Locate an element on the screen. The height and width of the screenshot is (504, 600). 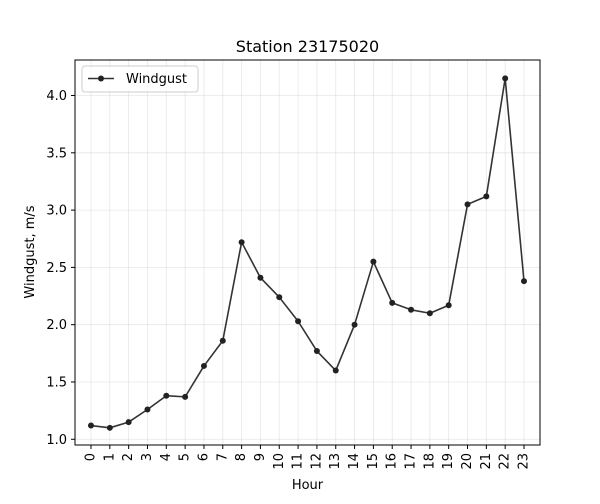
x-tick-label: 12 is located at coordinates (316, 461).